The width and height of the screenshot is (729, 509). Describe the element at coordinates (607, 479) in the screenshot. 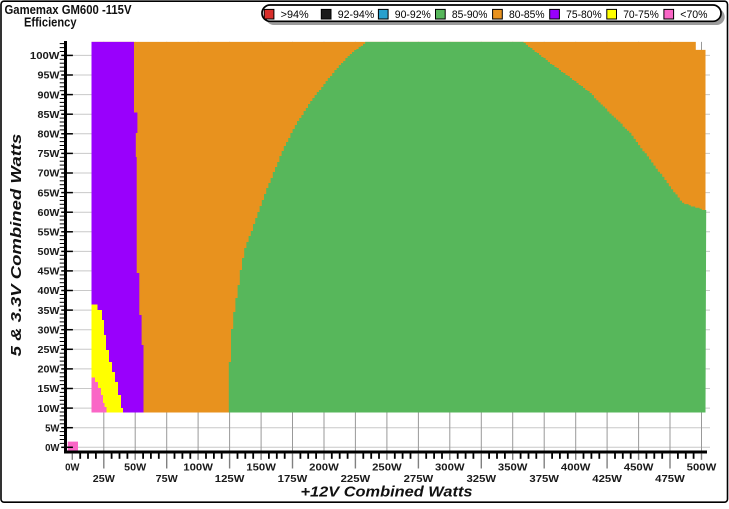

I see `svg-text: 425W` at that location.